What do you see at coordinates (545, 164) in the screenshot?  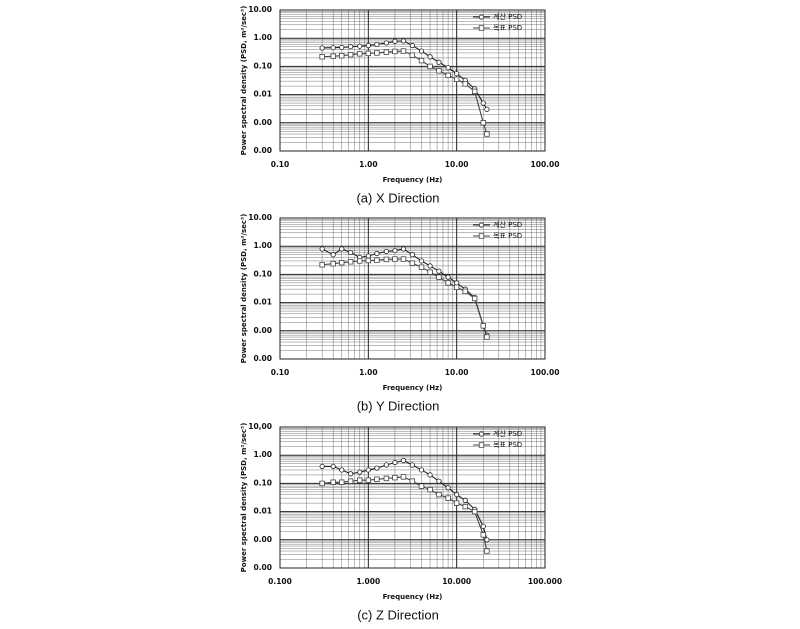 I see `x-tick-label: 100.00` at bounding box center [545, 164].